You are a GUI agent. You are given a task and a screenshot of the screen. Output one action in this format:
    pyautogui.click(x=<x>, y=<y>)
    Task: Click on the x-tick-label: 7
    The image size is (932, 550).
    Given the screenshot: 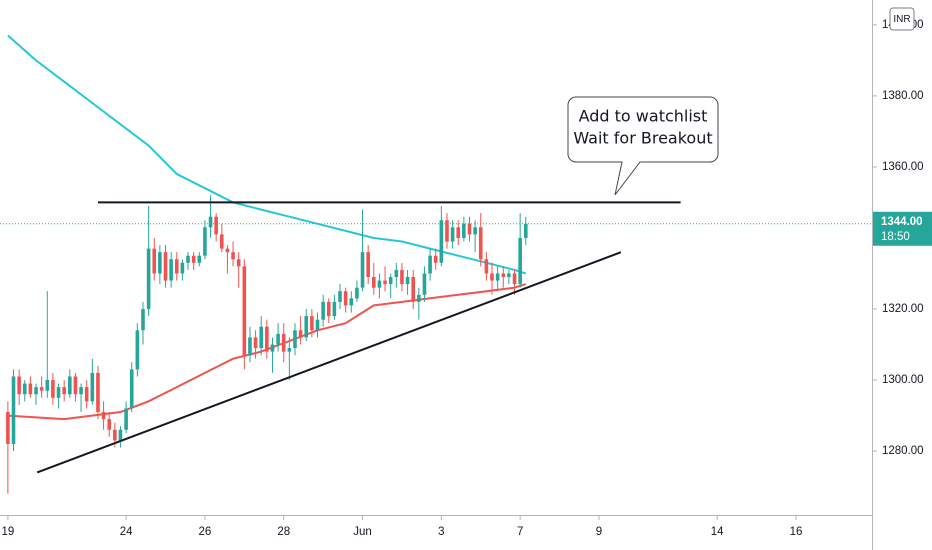 What is the action you would take?
    pyautogui.click(x=520, y=532)
    